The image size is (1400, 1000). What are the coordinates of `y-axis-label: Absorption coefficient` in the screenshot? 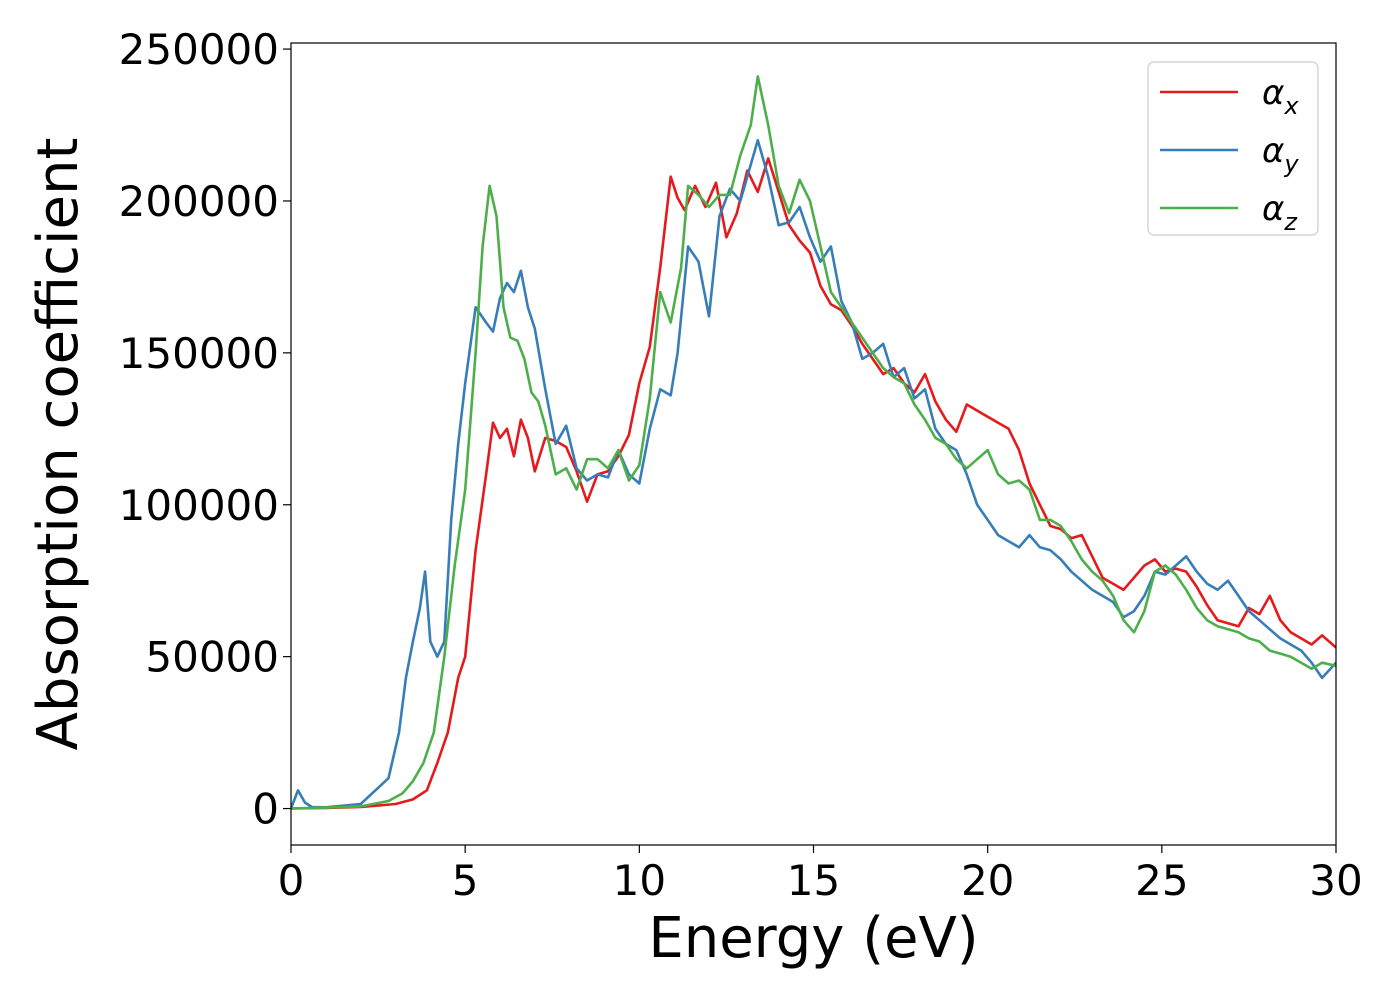 It's located at (58, 444).